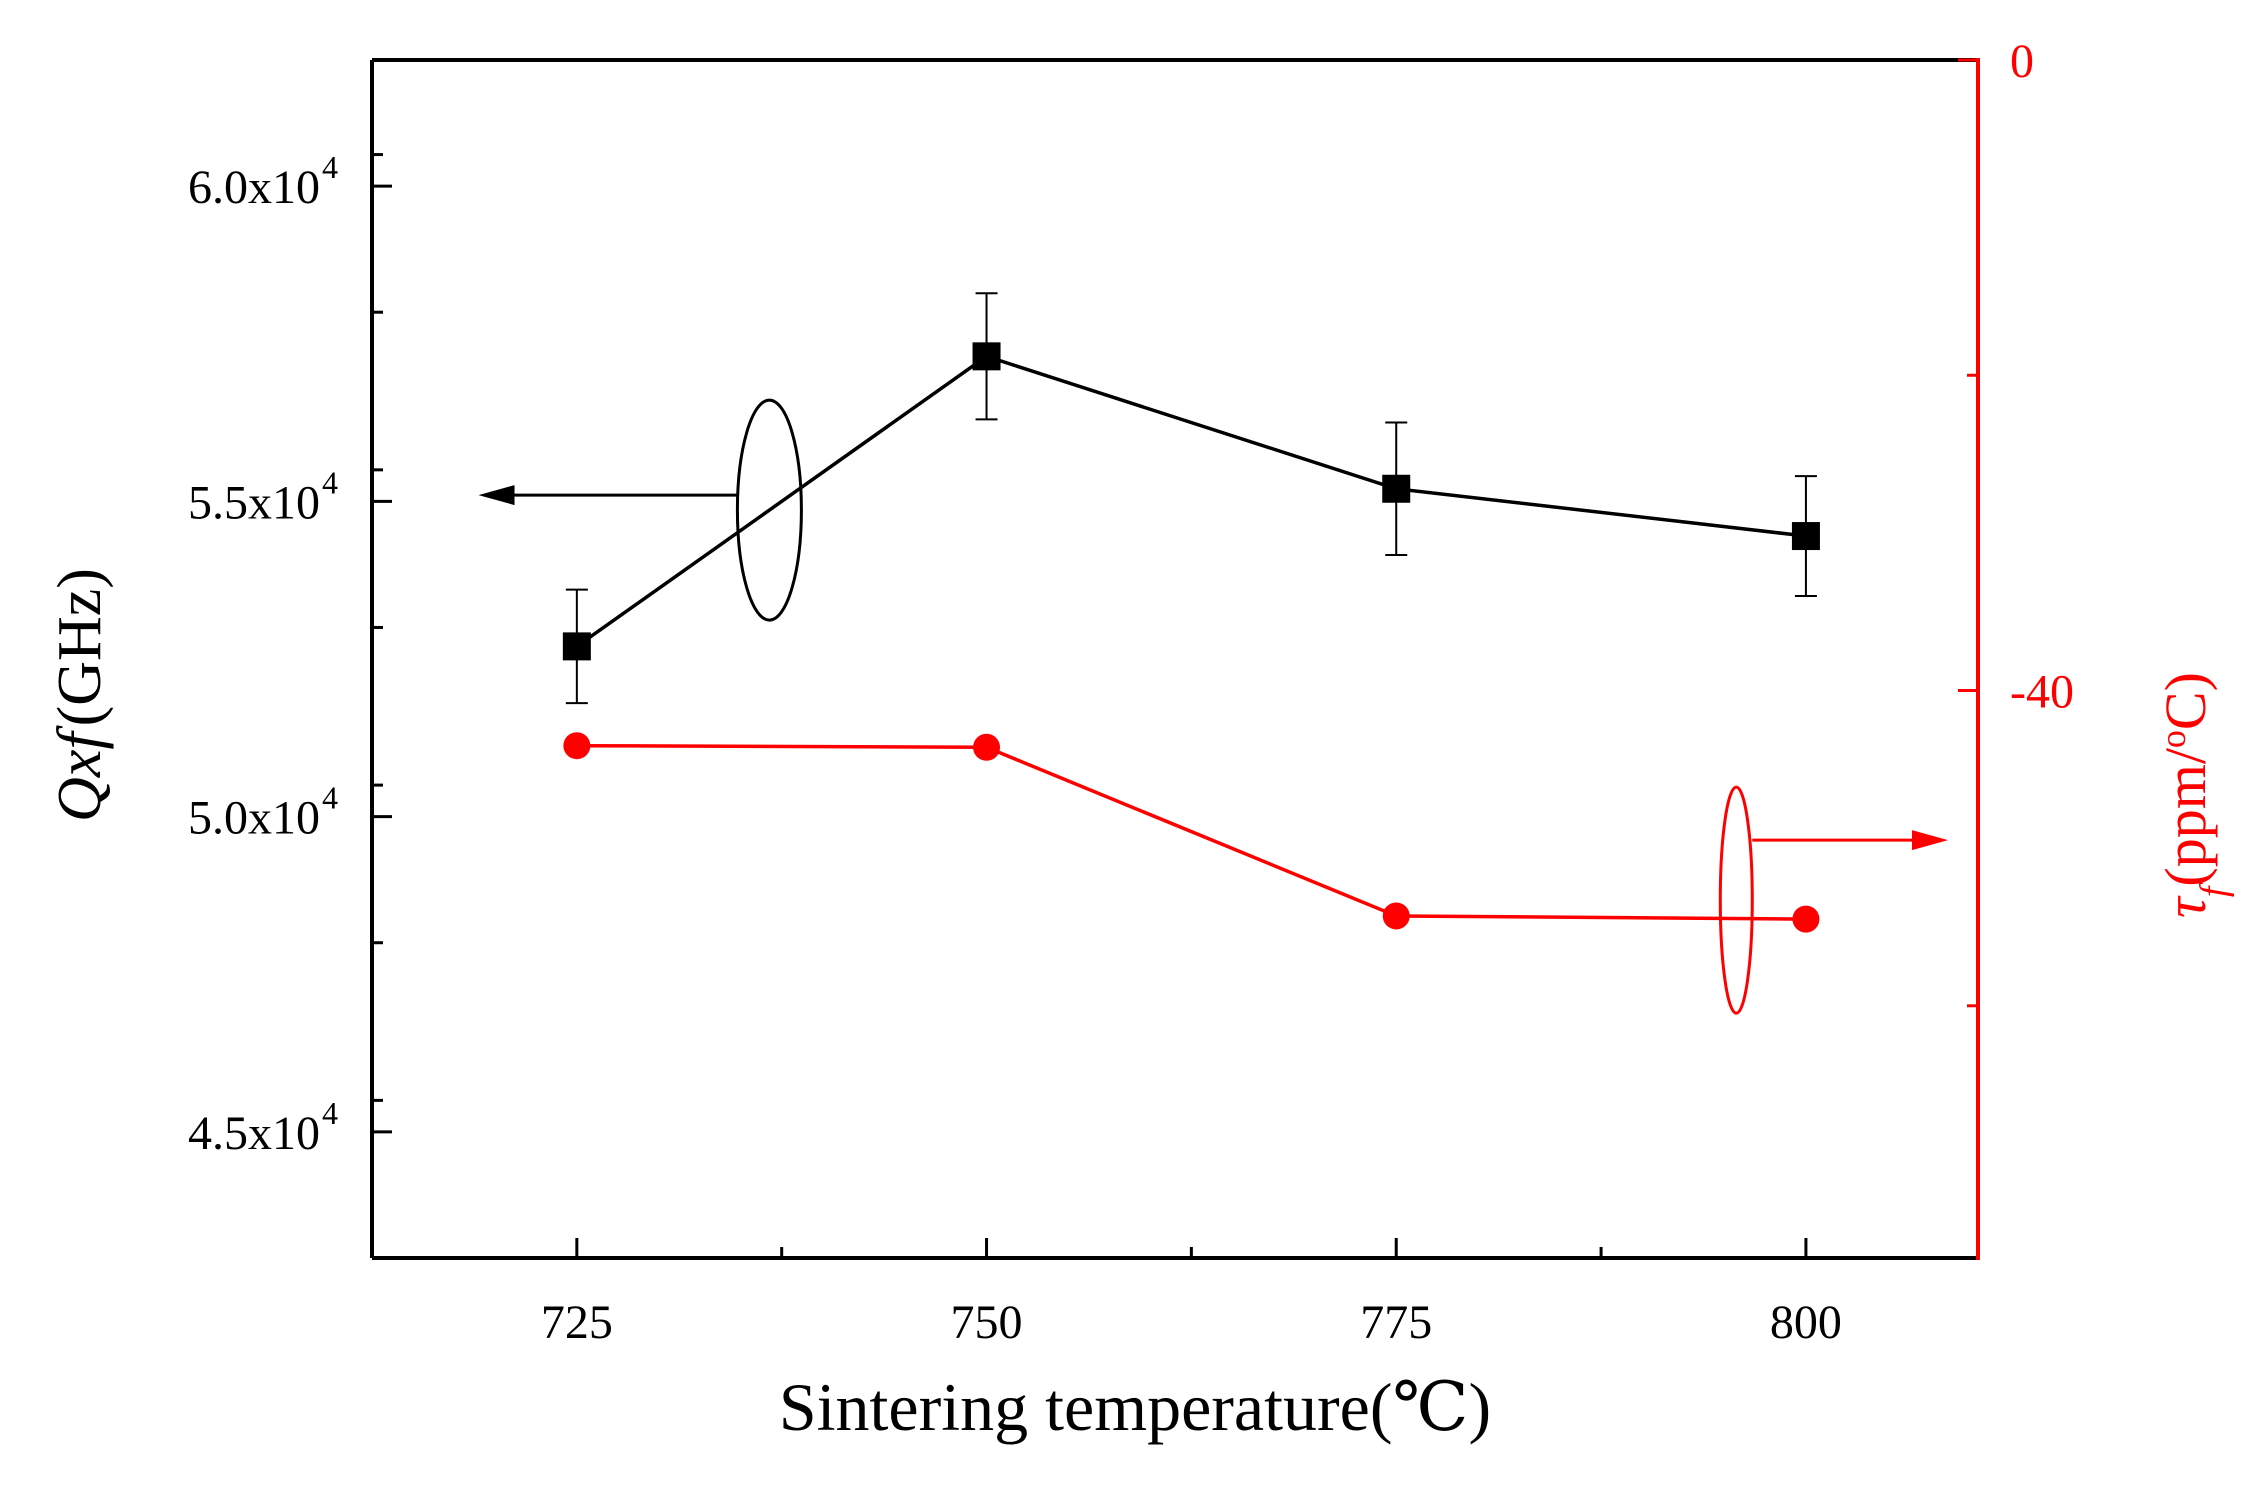 Image resolution: width=2262 pixels, height=1502 pixels. What do you see at coordinates (254, 1133) in the screenshot?
I see `left-y-tick-label: 4.5x10` at bounding box center [254, 1133].